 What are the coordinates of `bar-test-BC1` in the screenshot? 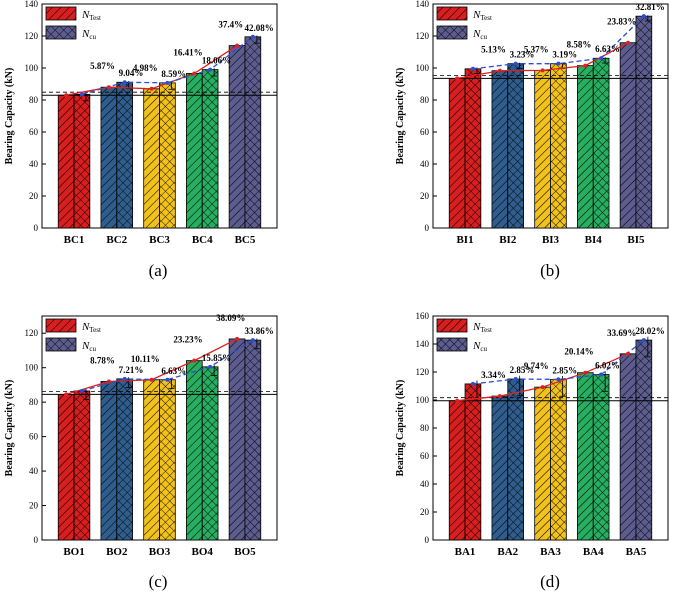 It's located at (66, 161).